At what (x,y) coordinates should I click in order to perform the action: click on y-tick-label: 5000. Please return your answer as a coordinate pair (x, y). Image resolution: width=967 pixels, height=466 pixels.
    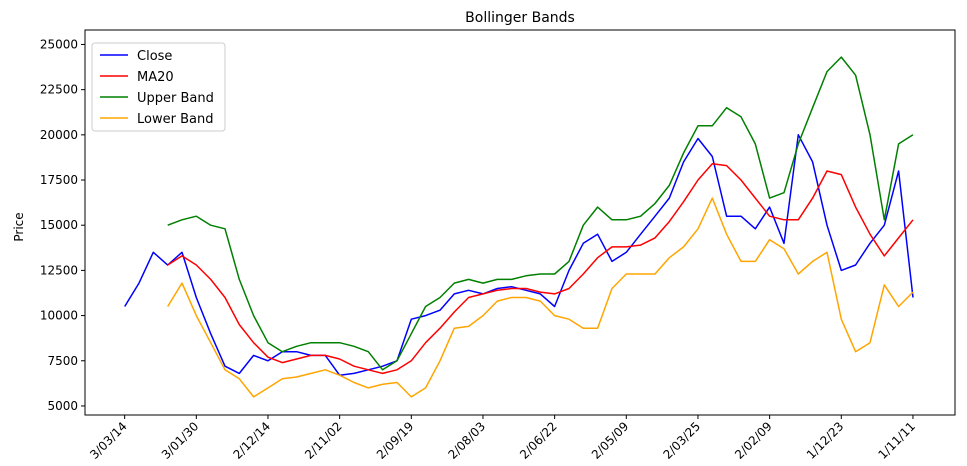
    Looking at the image, I should click on (62, 406).